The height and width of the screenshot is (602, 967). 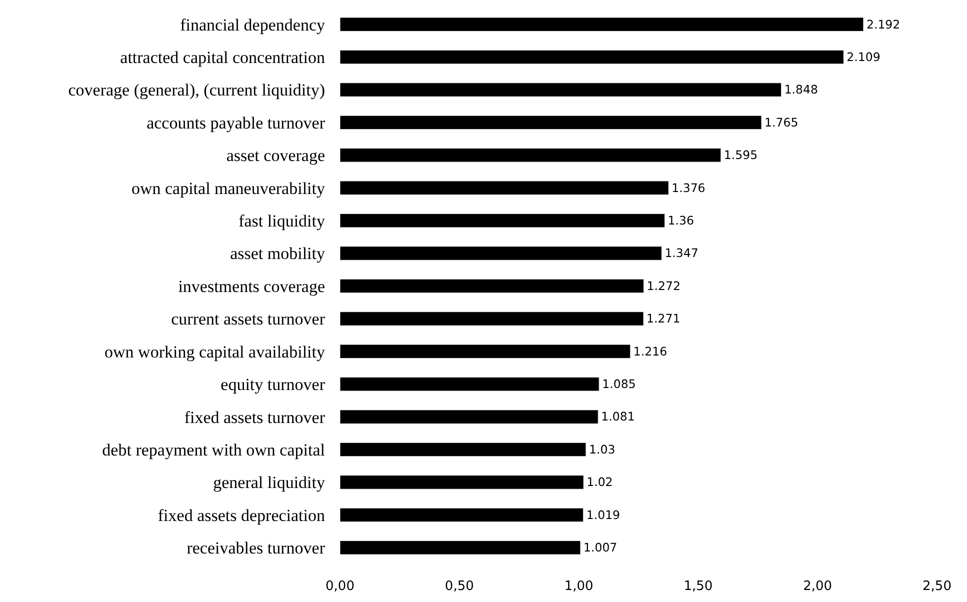 I want to click on data-label: 1.081, so click(x=618, y=417).